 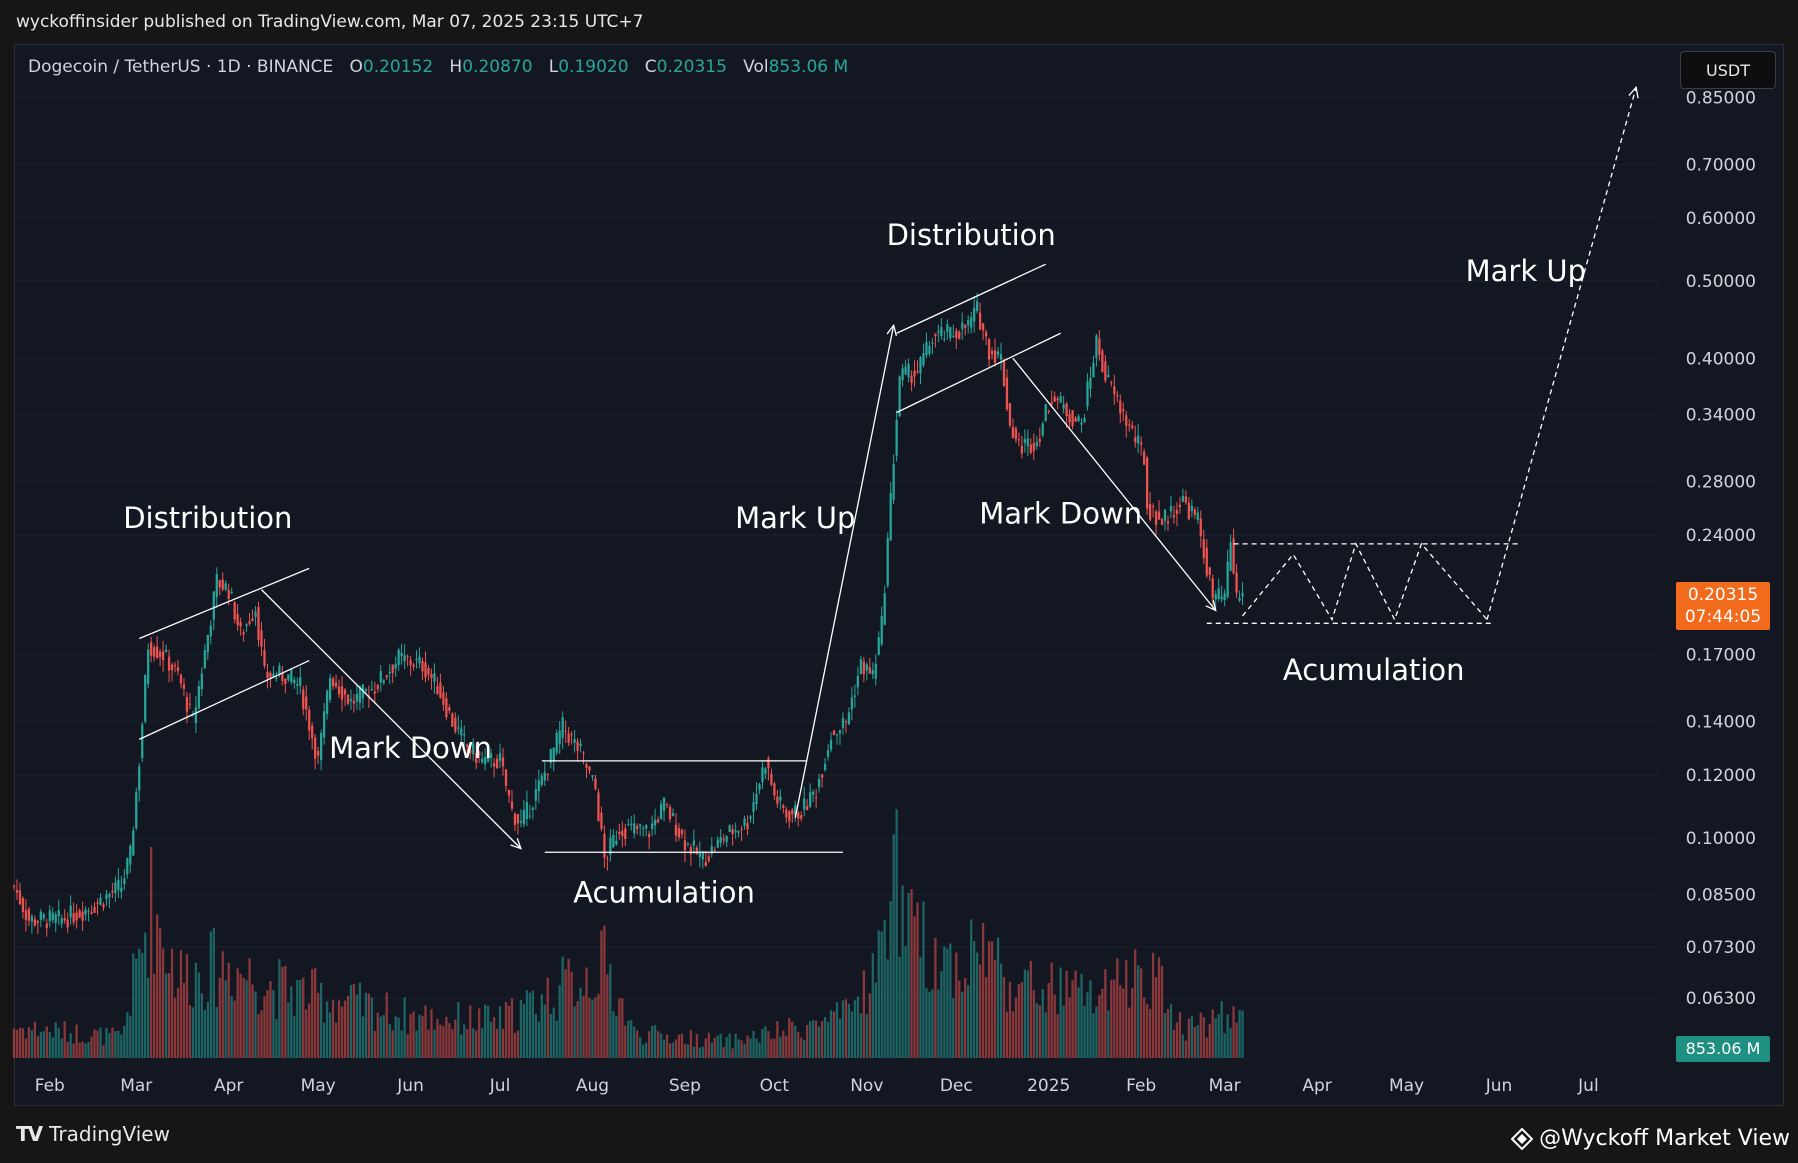 I want to click on currency-button: USDT, so click(x=1728, y=70).